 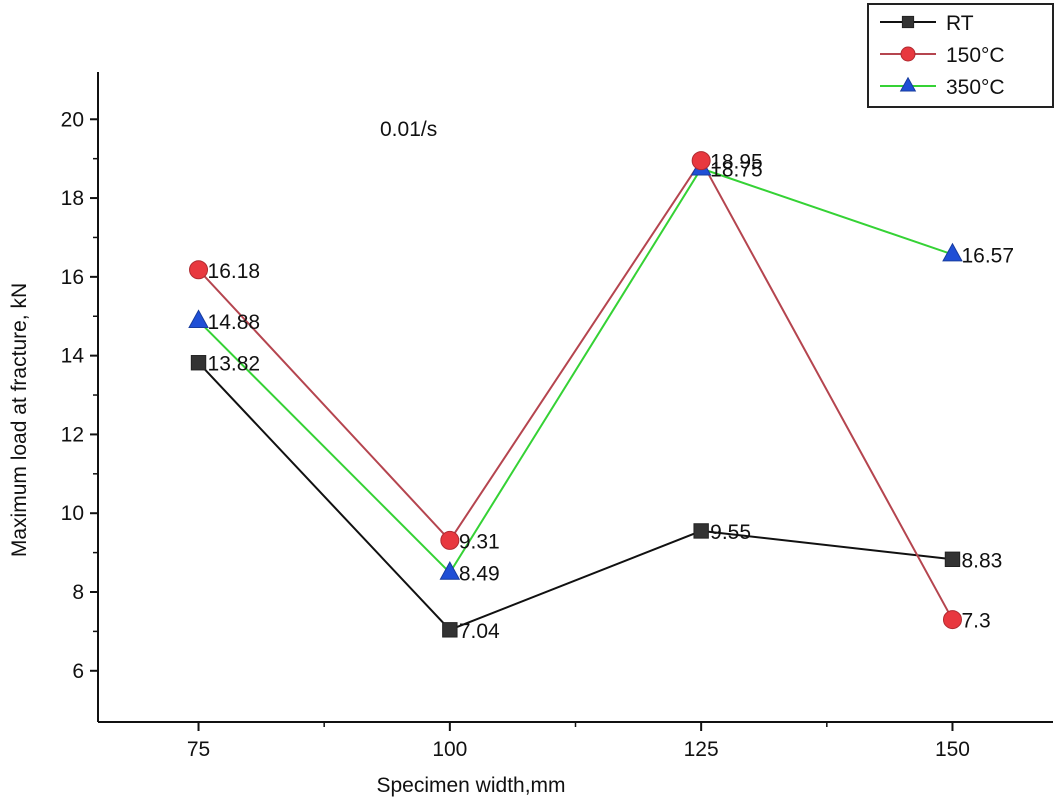 I want to click on y-tick-label: 8, so click(x=78, y=592).